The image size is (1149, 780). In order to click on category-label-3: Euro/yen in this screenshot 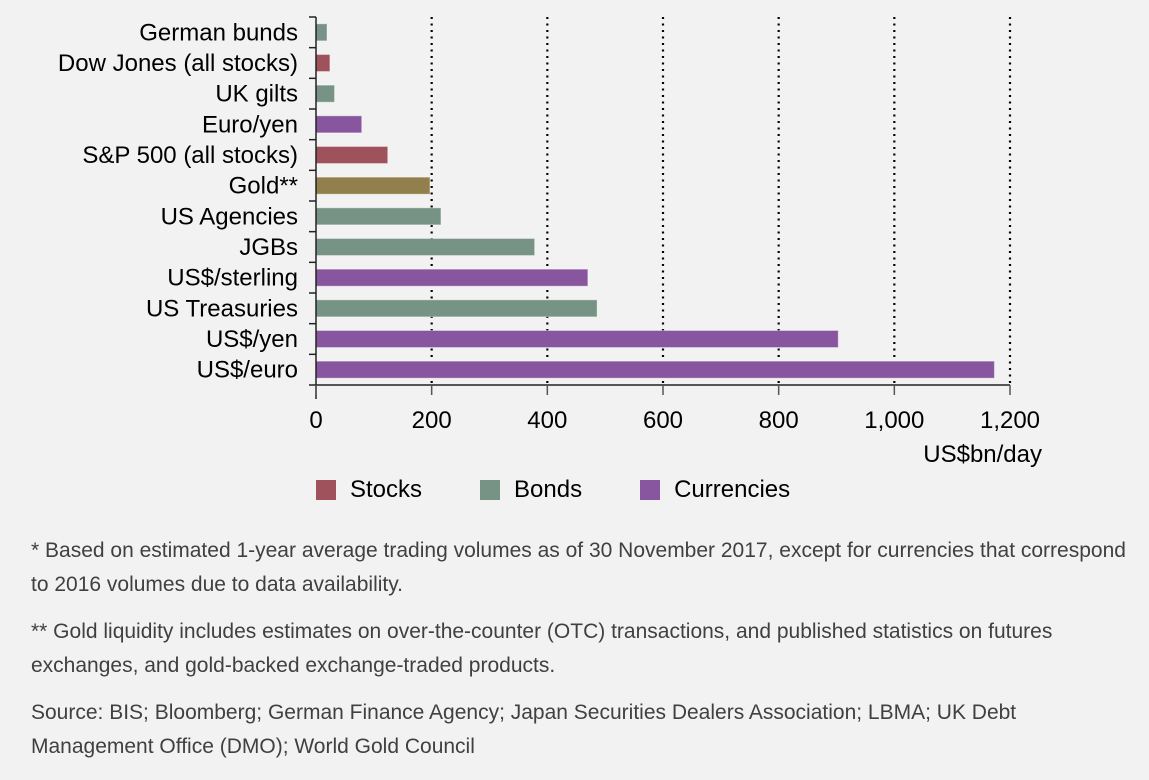, I will do `click(250, 124)`.